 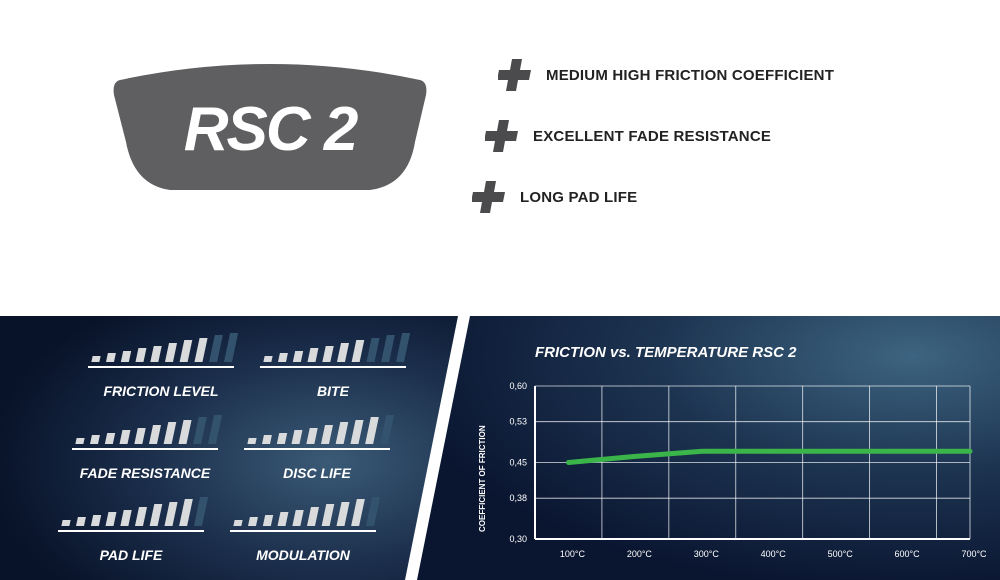 I want to click on feature-label: LONG PAD LIFE, so click(x=579, y=197).